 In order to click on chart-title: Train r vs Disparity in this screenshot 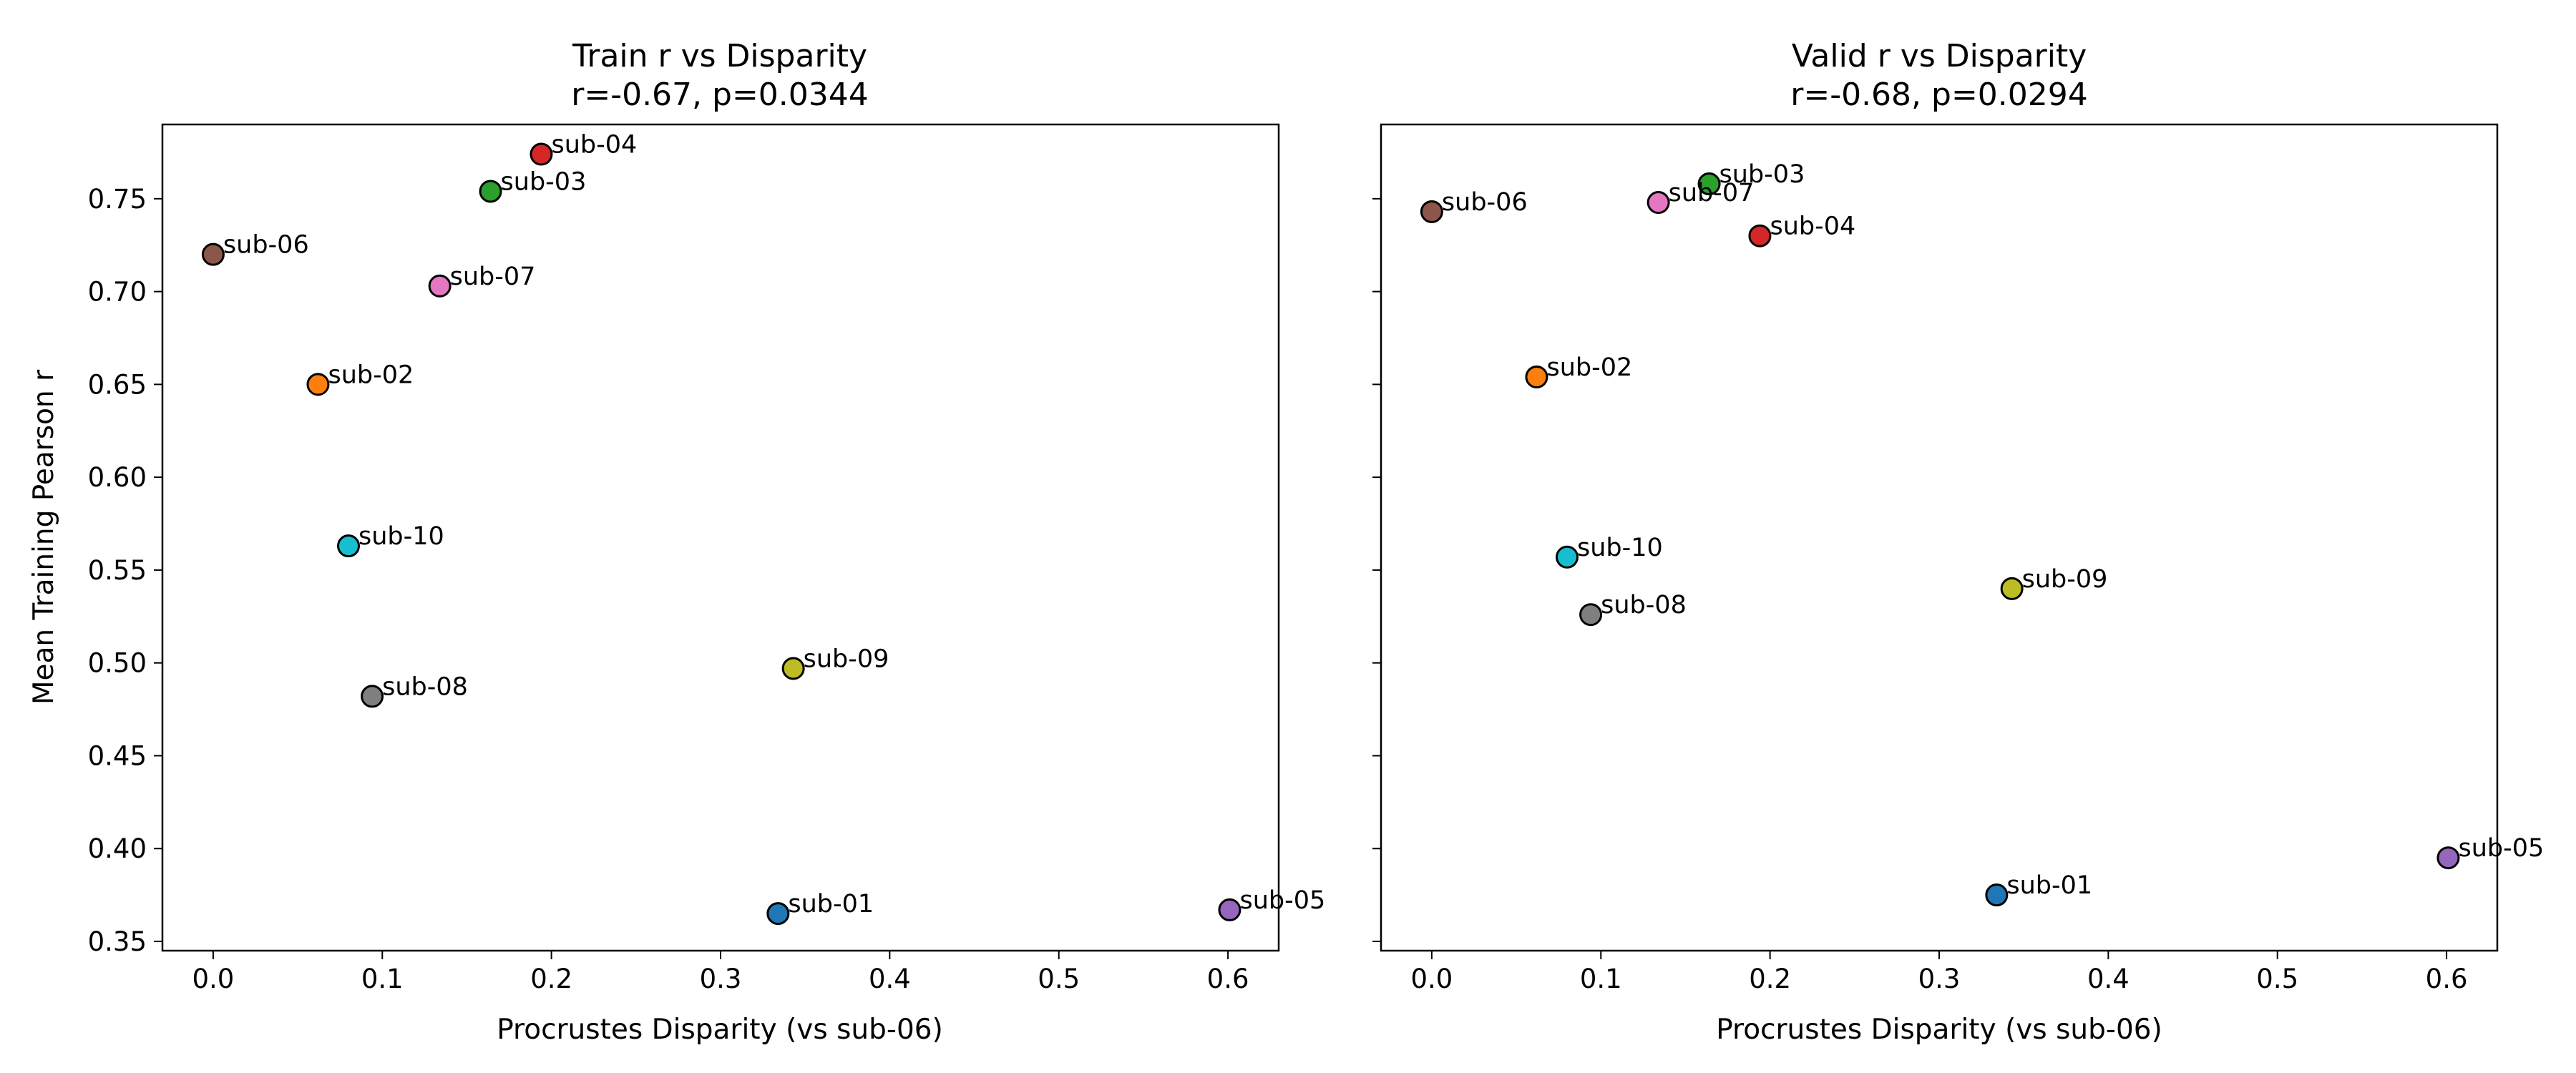, I will do `click(719, 56)`.